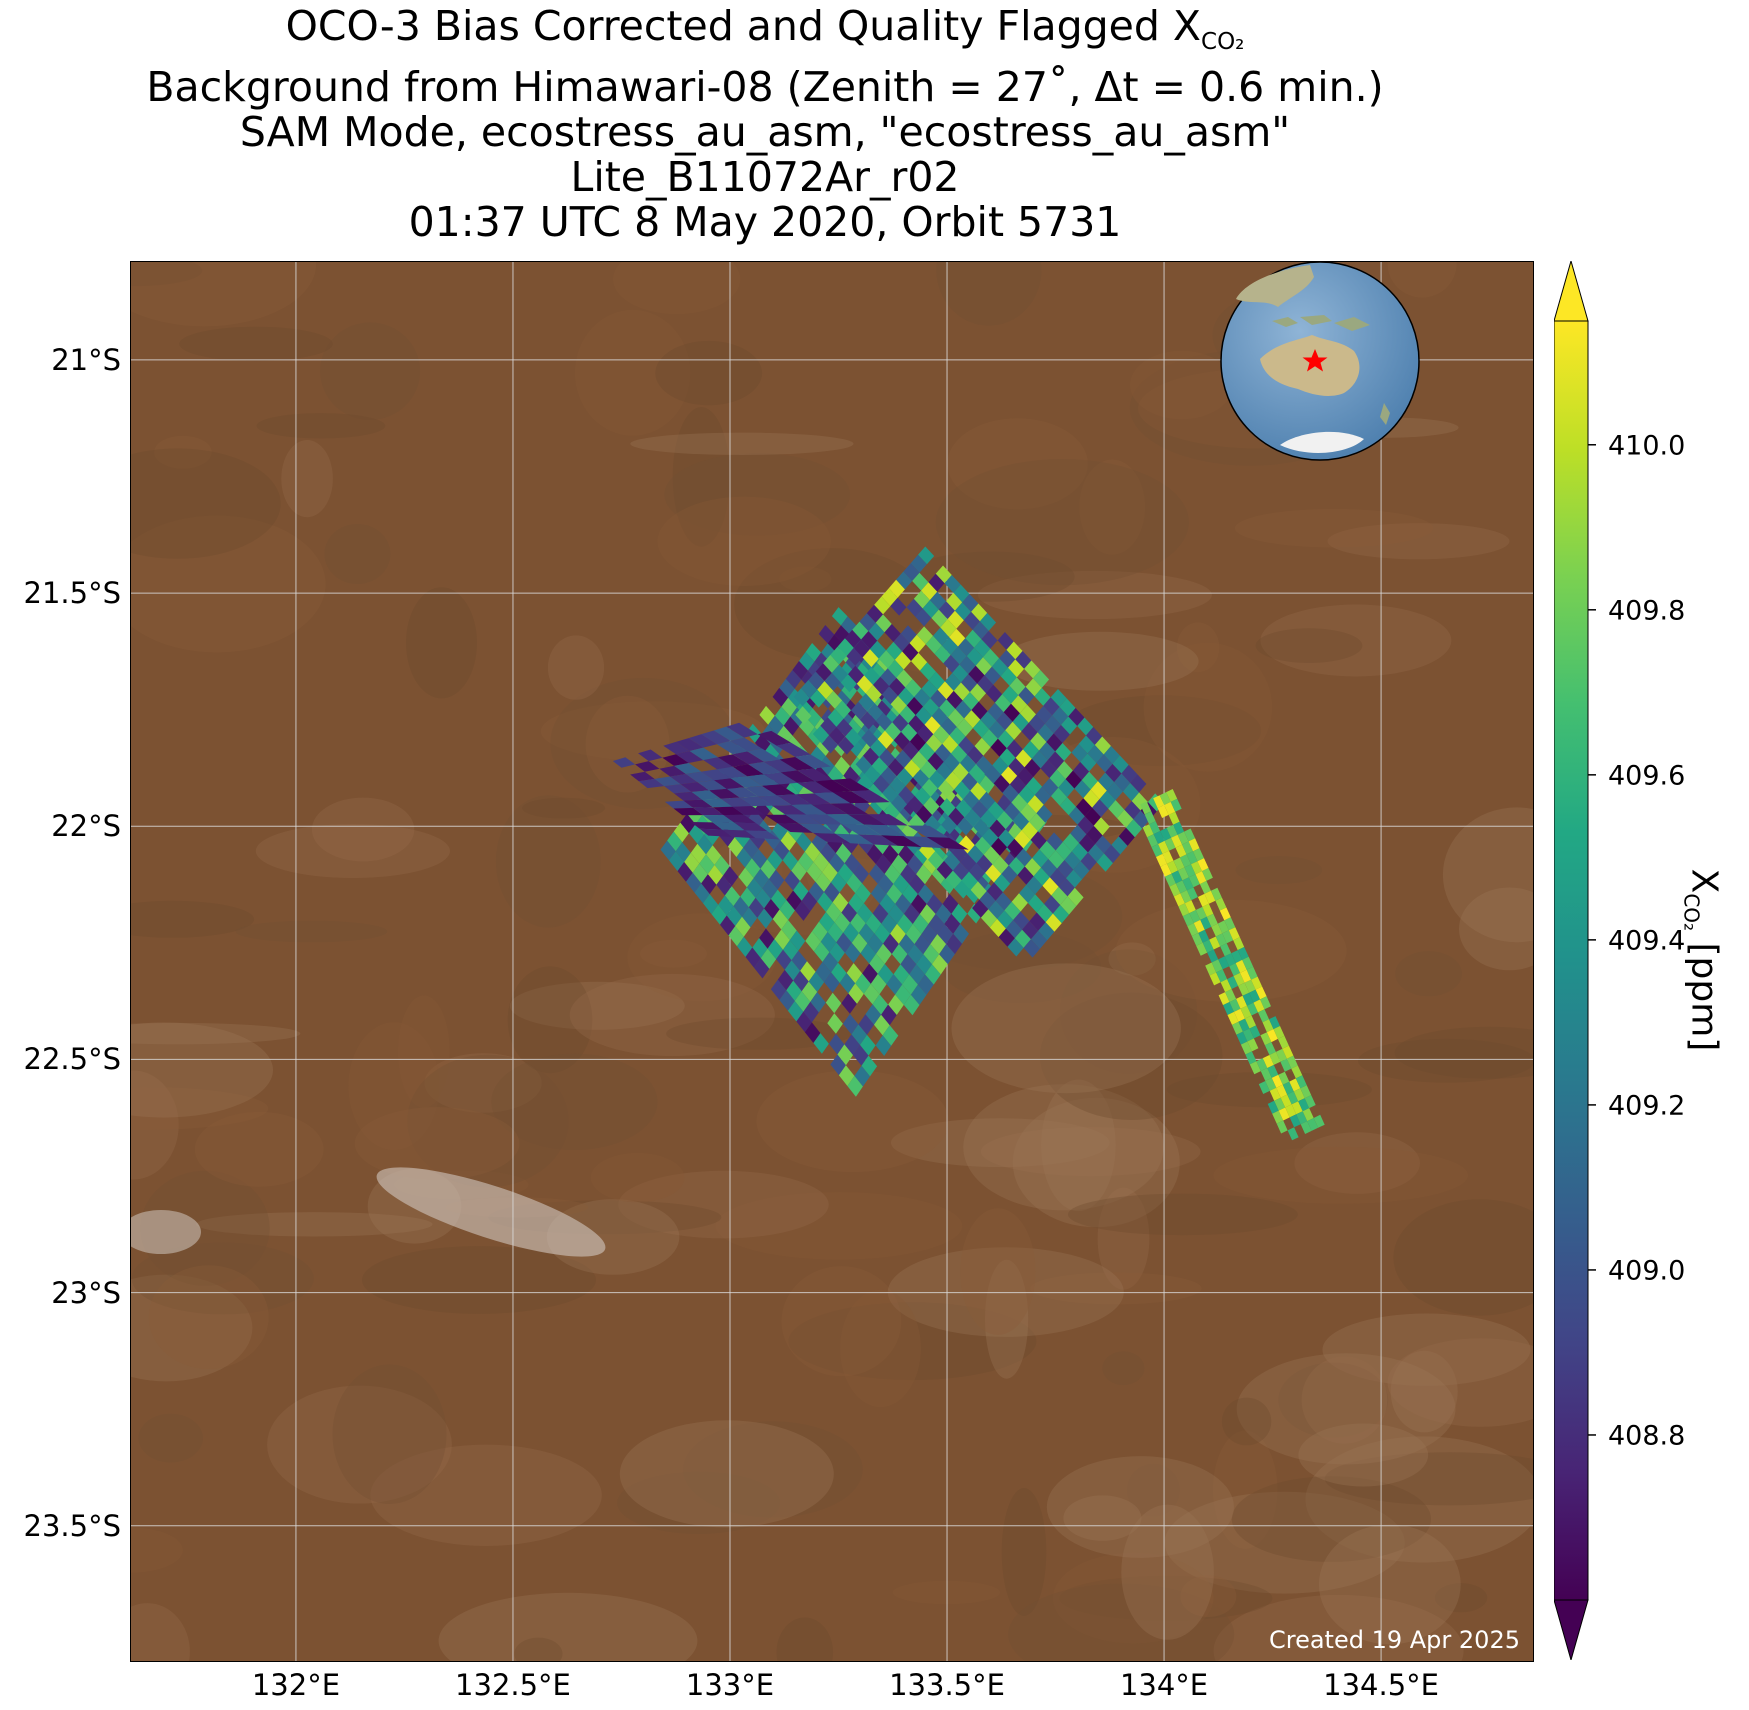 Image resolution: width=1749 pixels, height=1710 pixels. What do you see at coordinates (1647, 776) in the screenshot?
I see `colorbar-tick-label: 409.6` at bounding box center [1647, 776].